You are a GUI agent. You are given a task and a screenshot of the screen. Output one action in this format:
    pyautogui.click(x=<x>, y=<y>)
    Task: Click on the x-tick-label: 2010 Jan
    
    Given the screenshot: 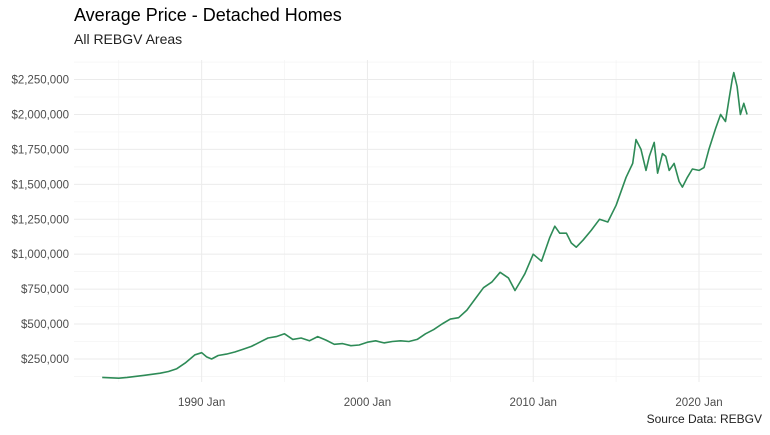 What is the action you would take?
    pyautogui.click(x=533, y=403)
    